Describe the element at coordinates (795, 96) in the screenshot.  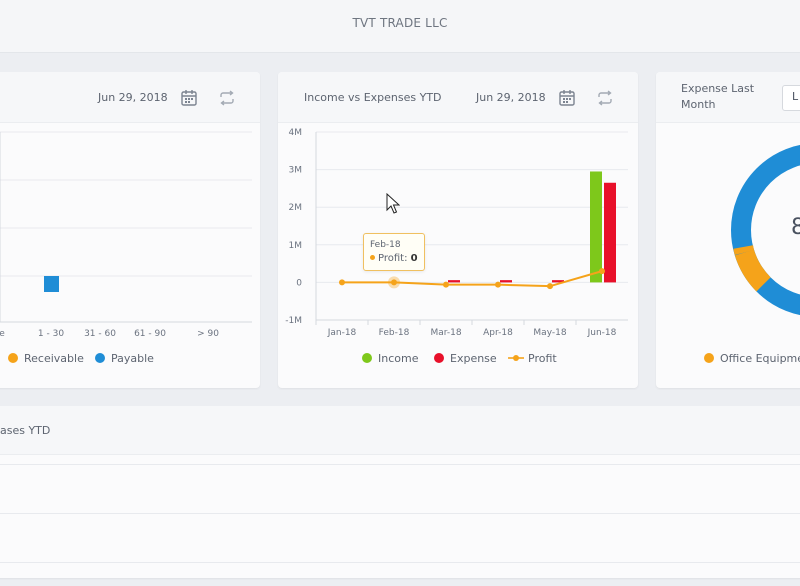
I see `period-select-value: L` at that location.